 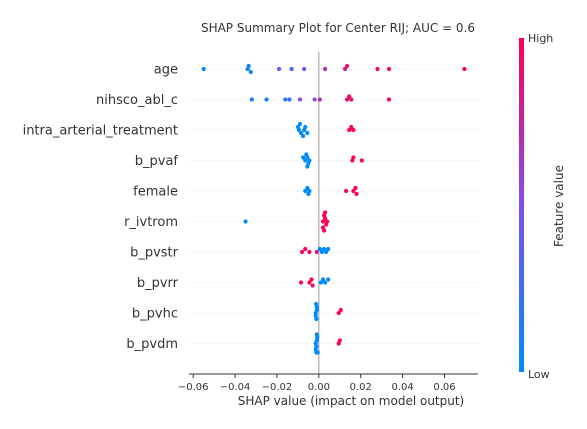 I want to click on x-tick-label: 0.04, so click(x=402, y=387).